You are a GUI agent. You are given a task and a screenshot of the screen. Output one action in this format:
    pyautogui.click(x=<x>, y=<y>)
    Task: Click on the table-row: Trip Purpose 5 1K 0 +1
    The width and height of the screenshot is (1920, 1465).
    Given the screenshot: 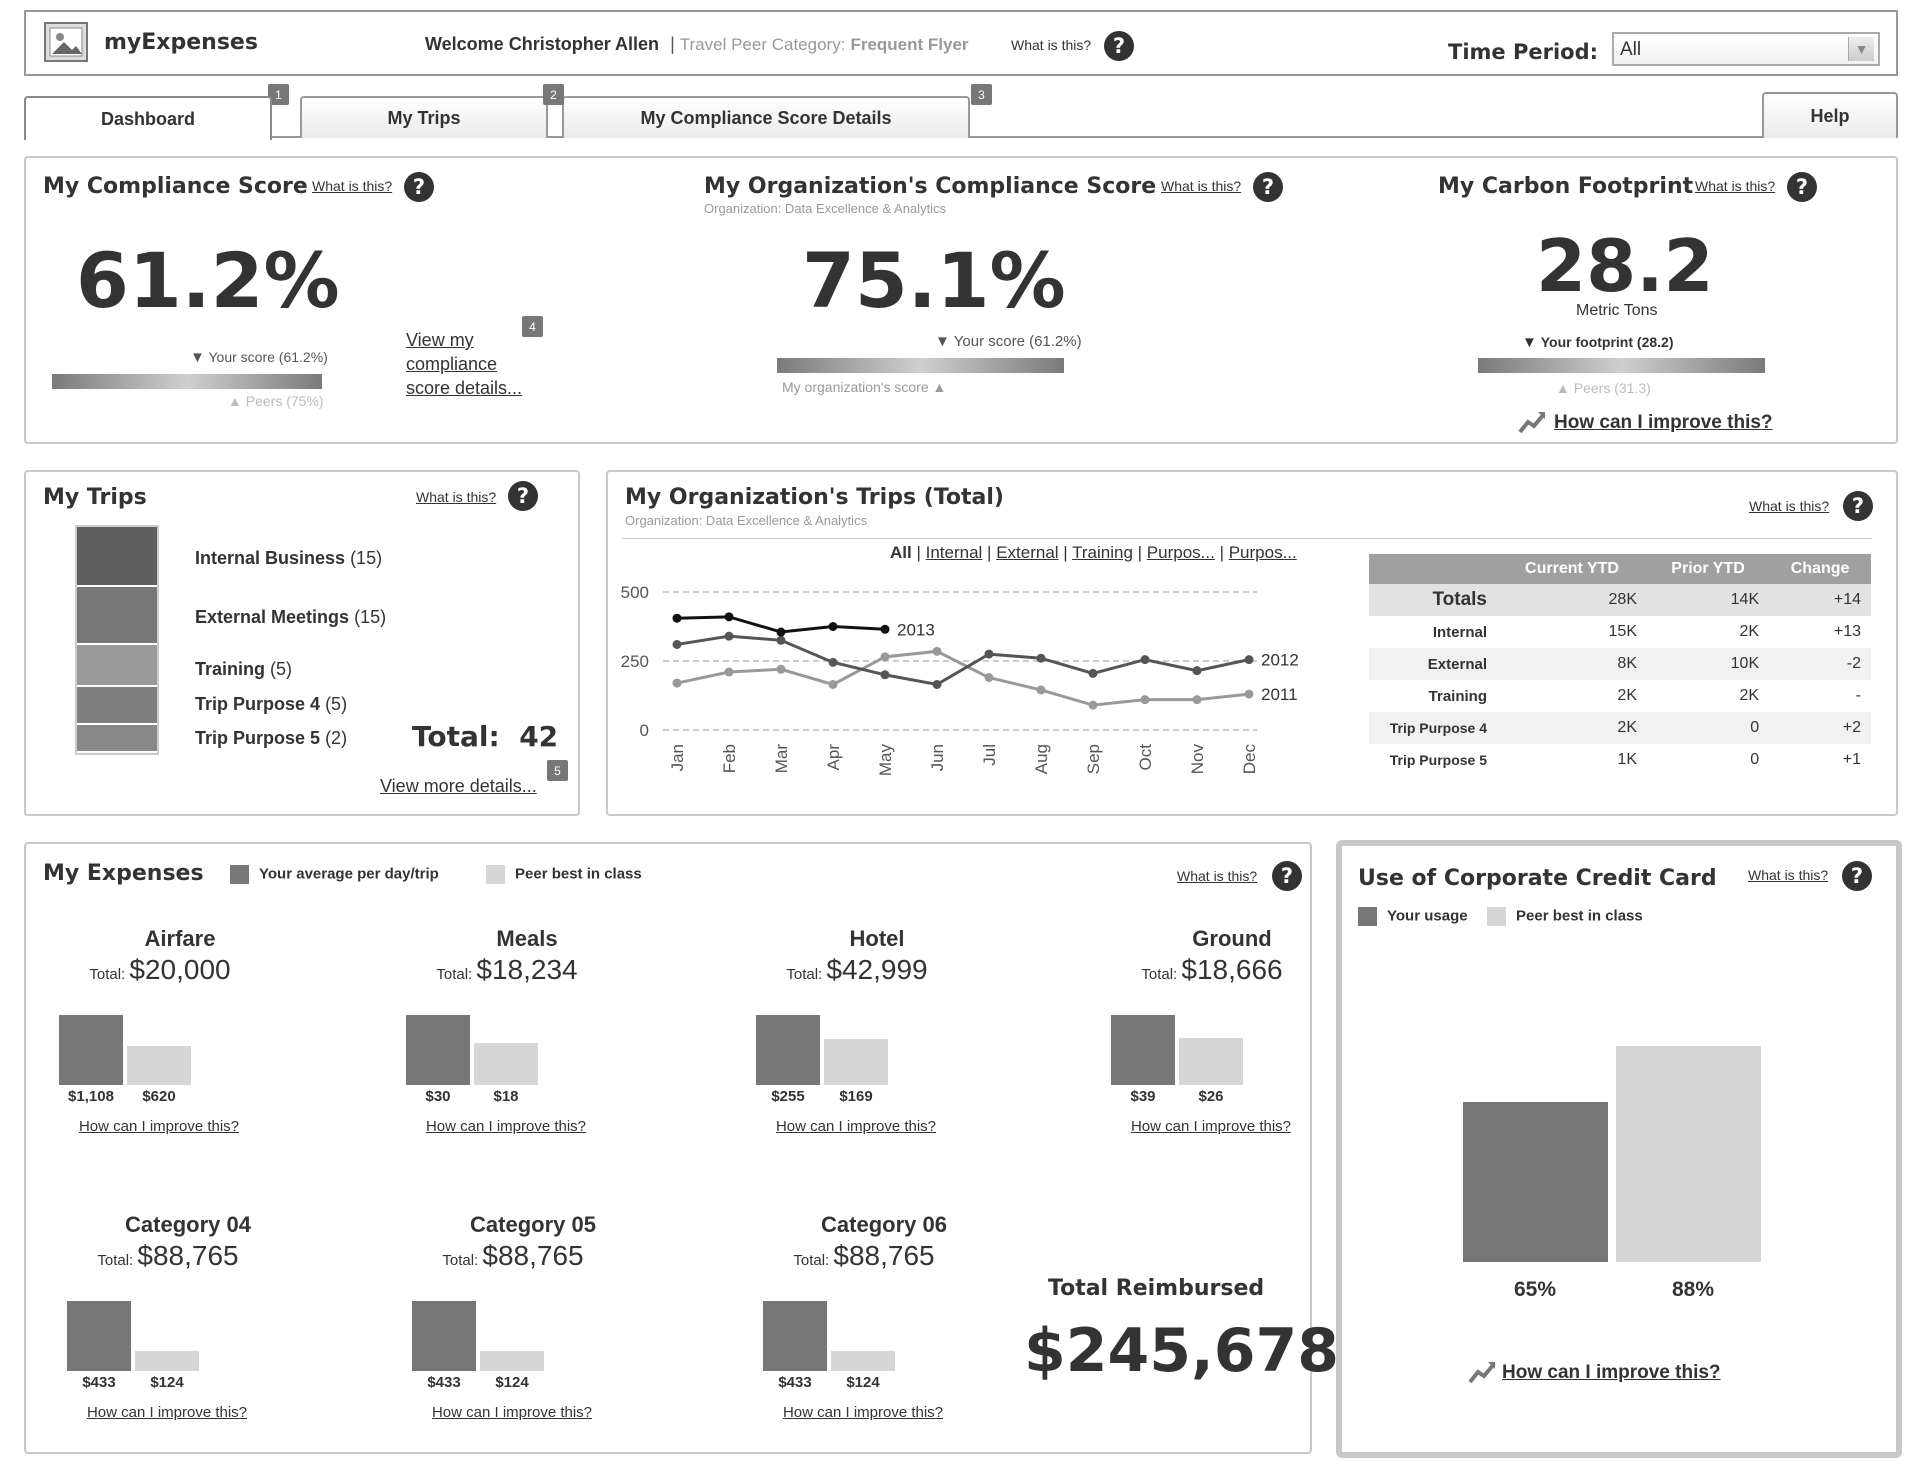 What is the action you would take?
    pyautogui.click(x=1620, y=760)
    